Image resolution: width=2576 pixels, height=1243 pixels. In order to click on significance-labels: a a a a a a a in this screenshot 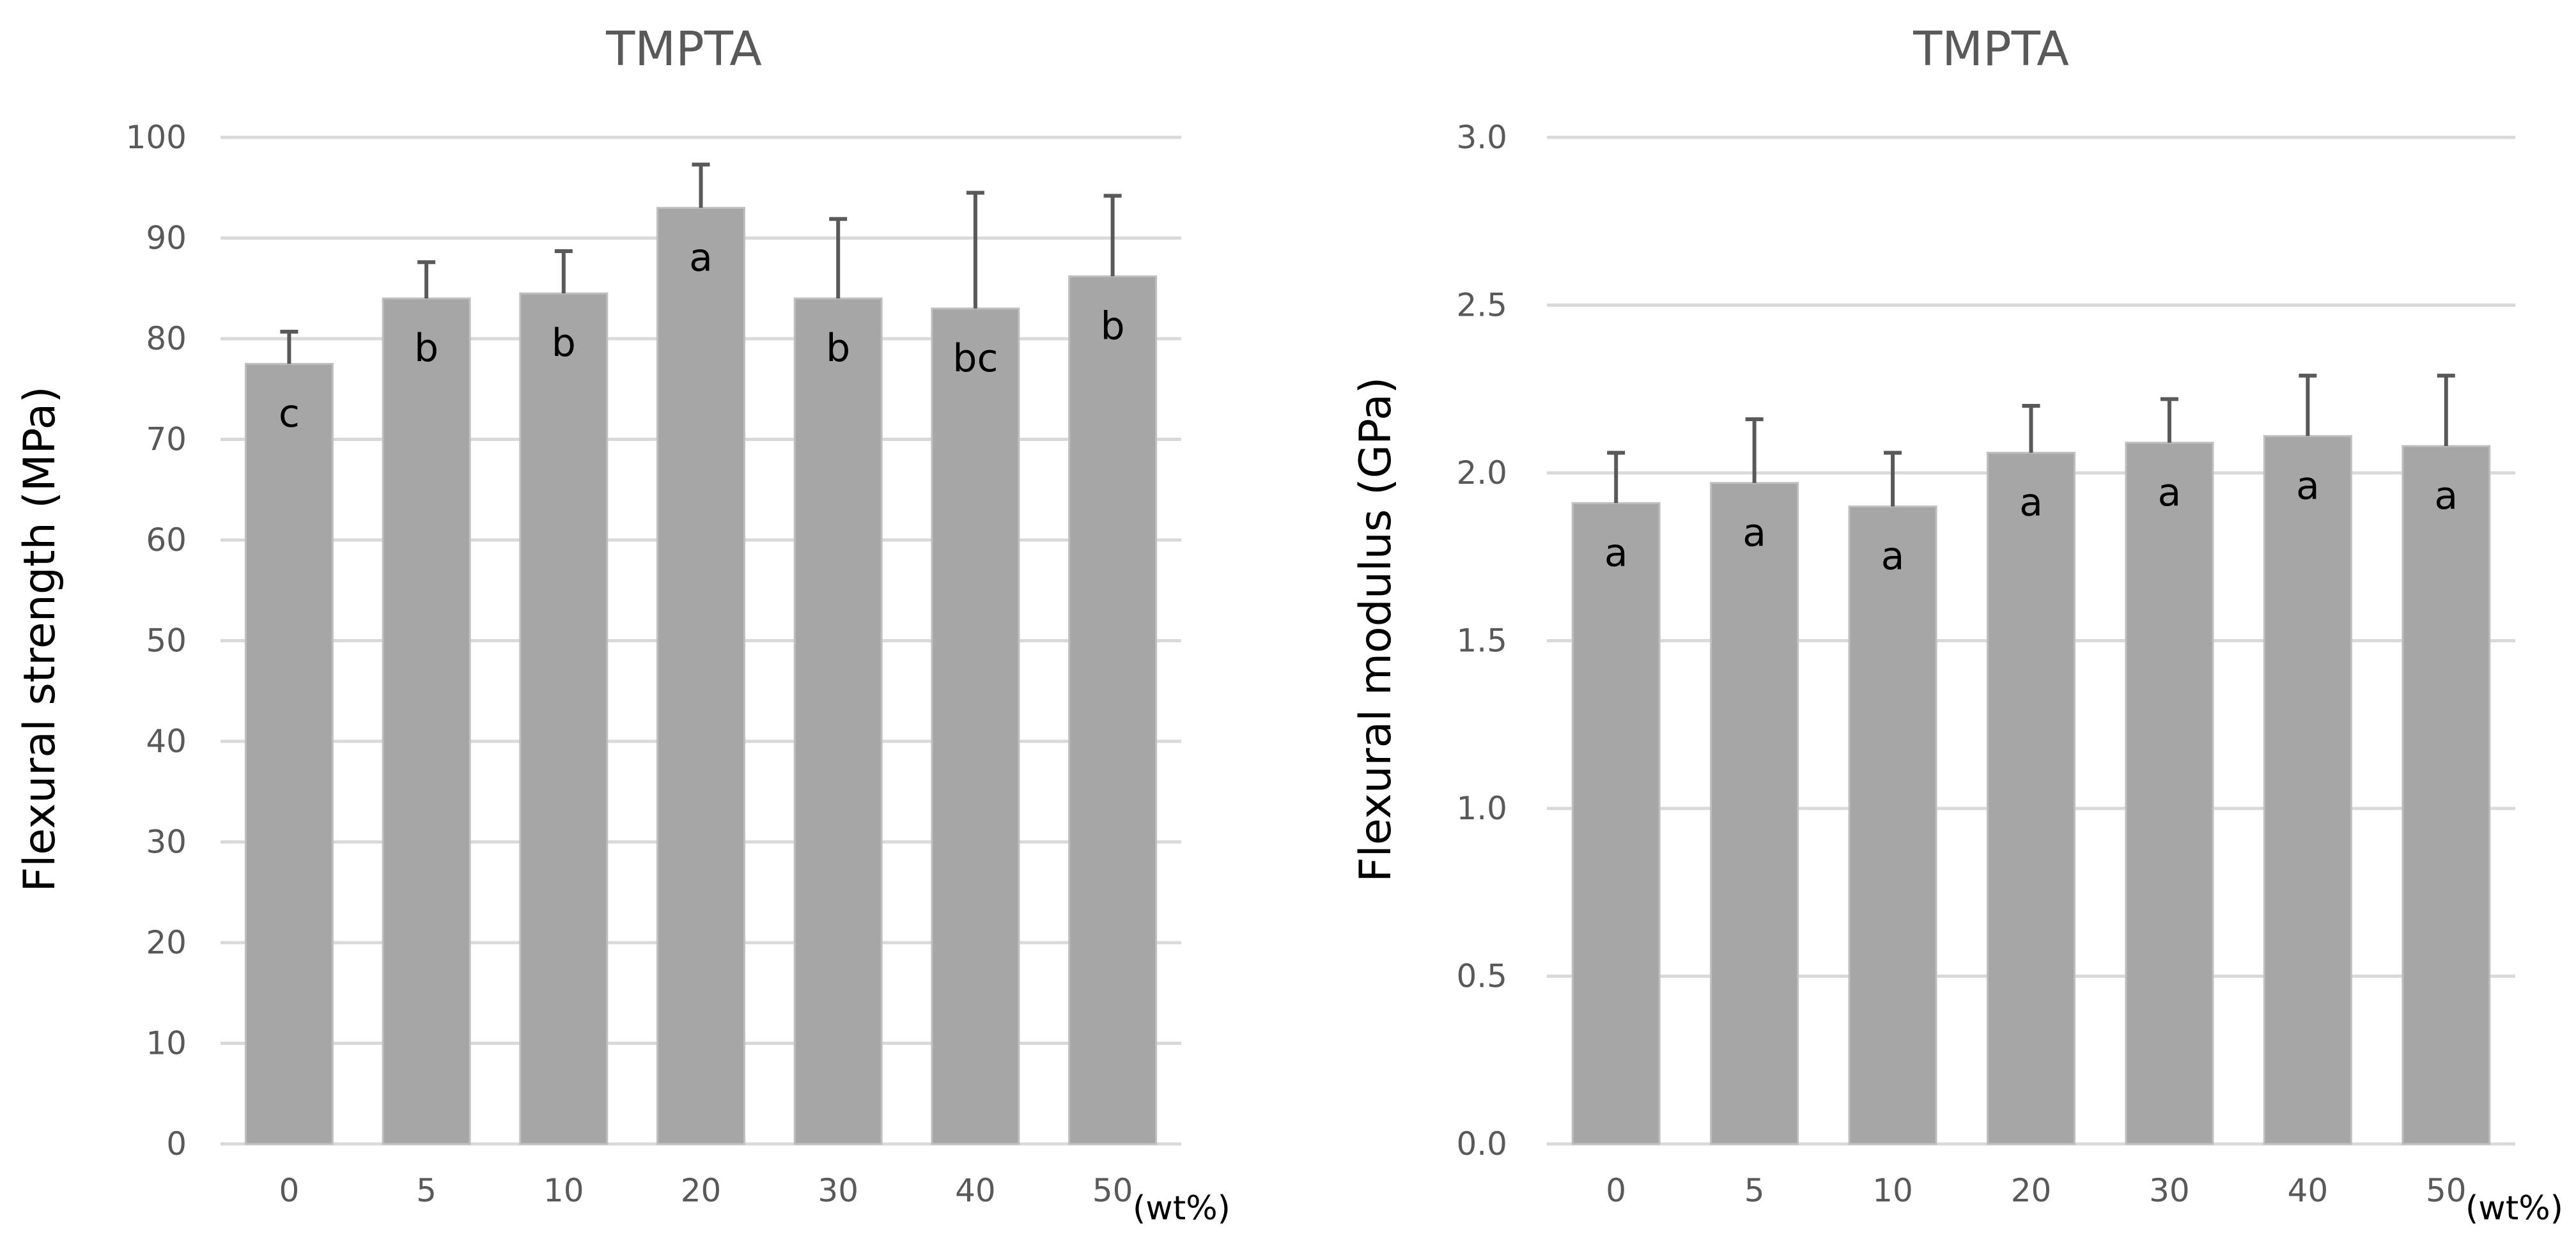, I will do `click(2031, 521)`.